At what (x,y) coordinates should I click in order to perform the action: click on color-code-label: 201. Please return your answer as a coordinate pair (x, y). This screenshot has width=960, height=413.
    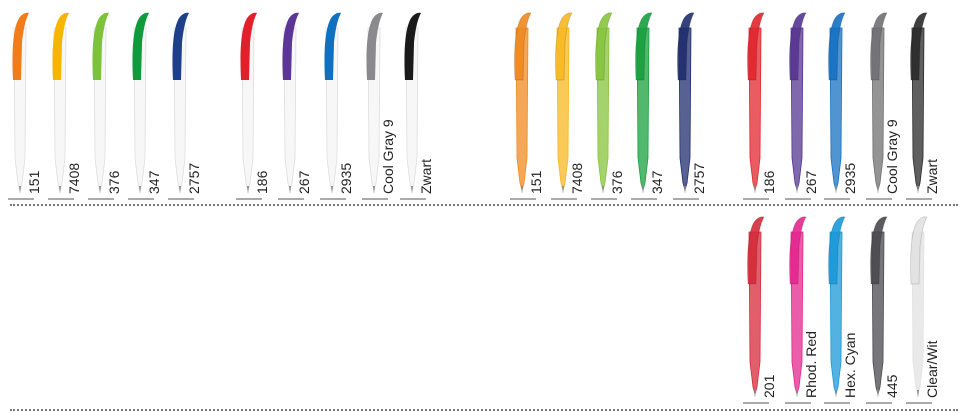
    Looking at the image, I should click on (769, 386).